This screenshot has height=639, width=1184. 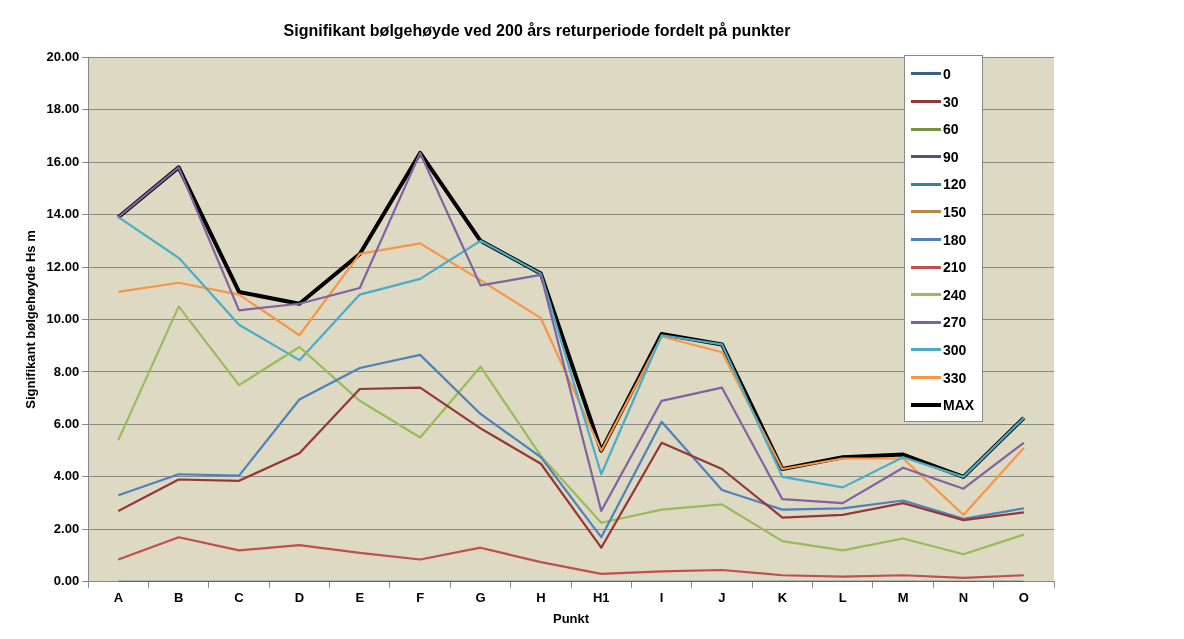 What do you see at coordinates (951, 101) in the screenshot?
I see `legend-label: 30` at bounding box center [951, 101].